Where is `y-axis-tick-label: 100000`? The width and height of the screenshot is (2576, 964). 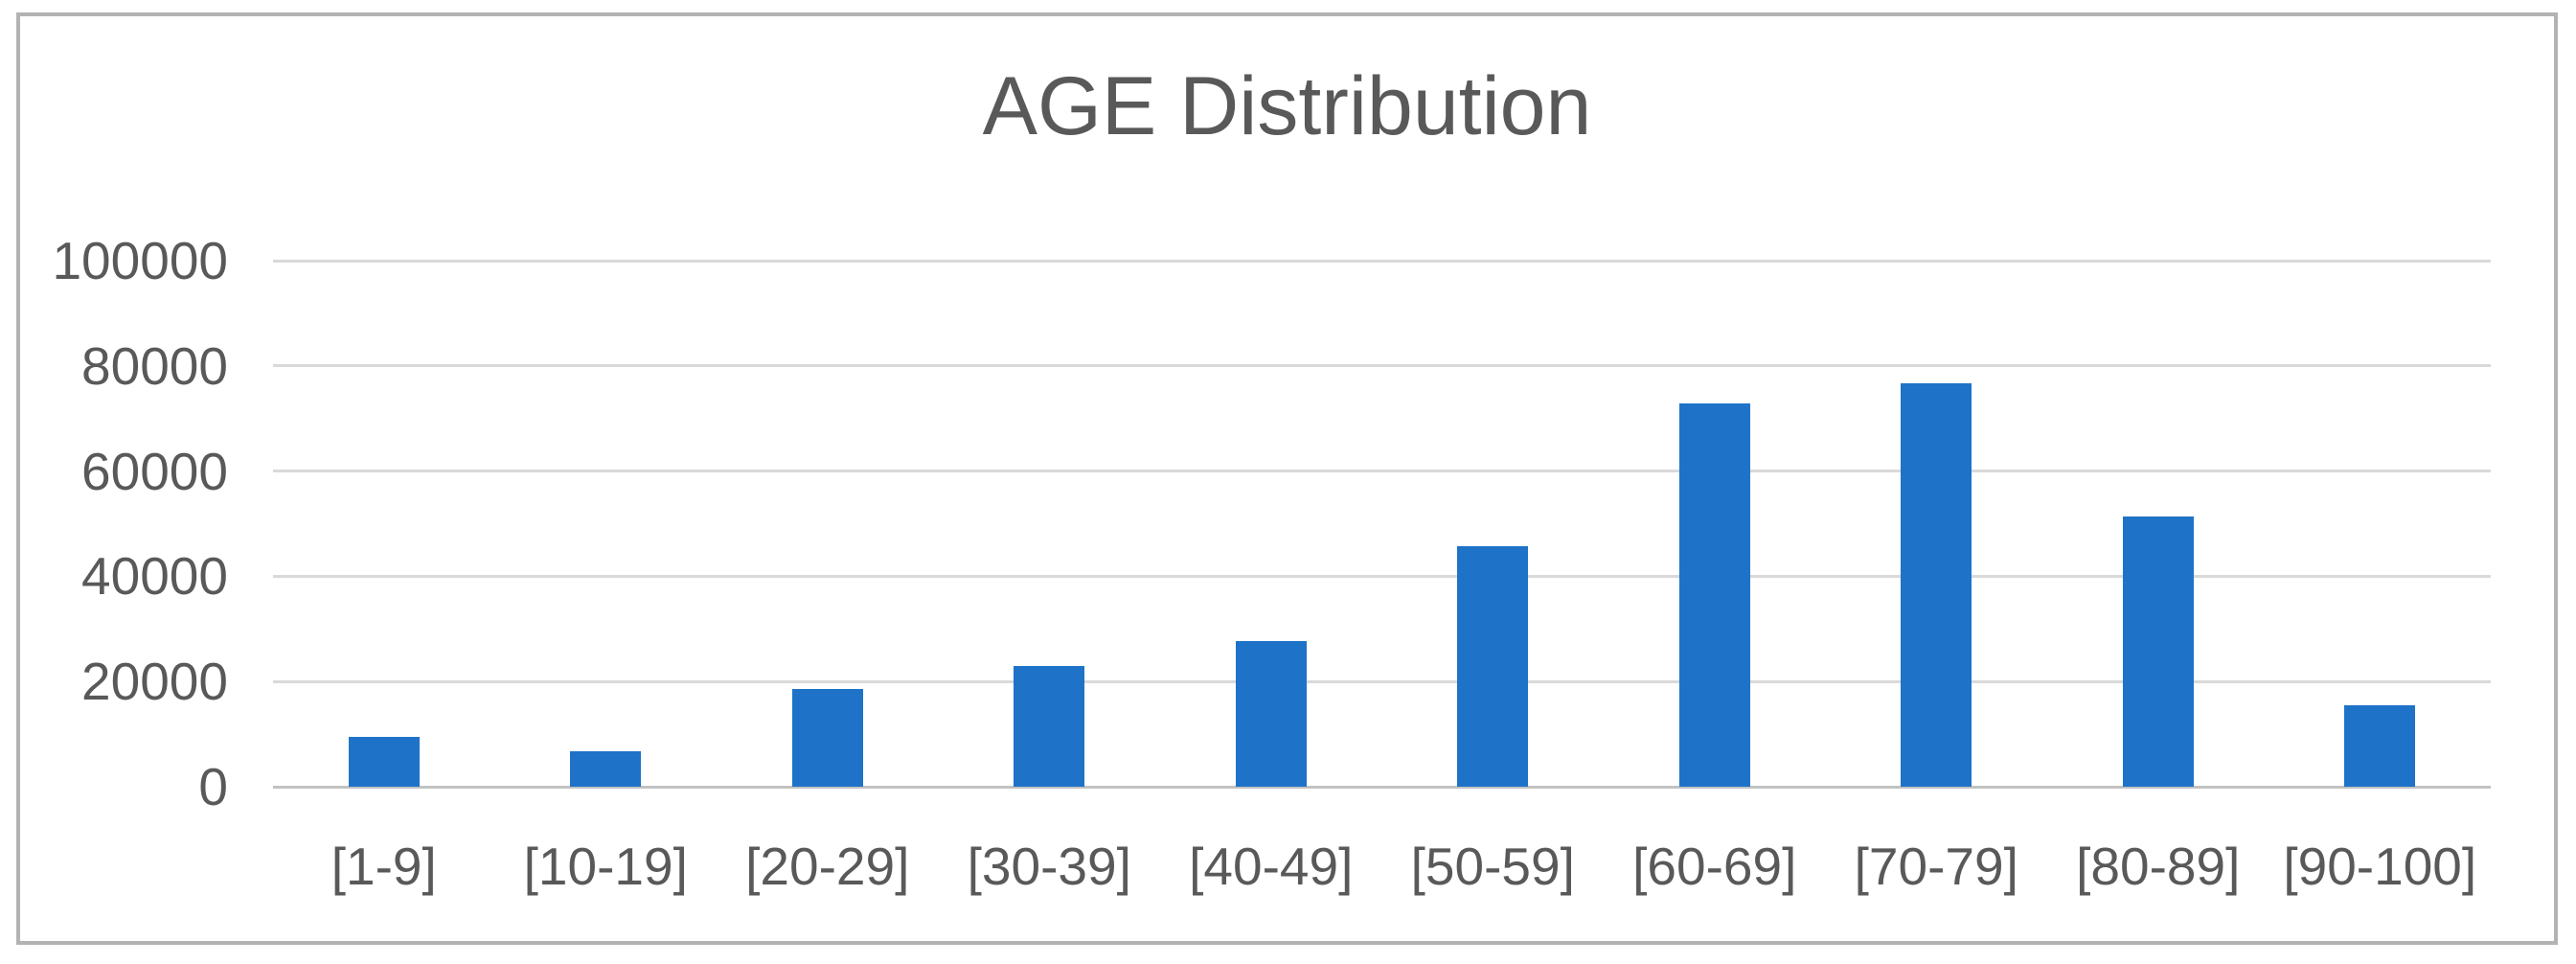 y-axis-tick-label: 100000 is located at coordinates (140, 261).